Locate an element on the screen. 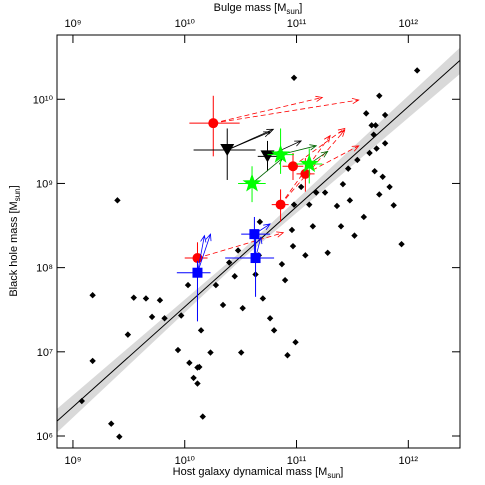 The width and height of the screenshot is (485, 485). label-part: Host galaxy dynamical mass [M is located at coordinates (250, 472).